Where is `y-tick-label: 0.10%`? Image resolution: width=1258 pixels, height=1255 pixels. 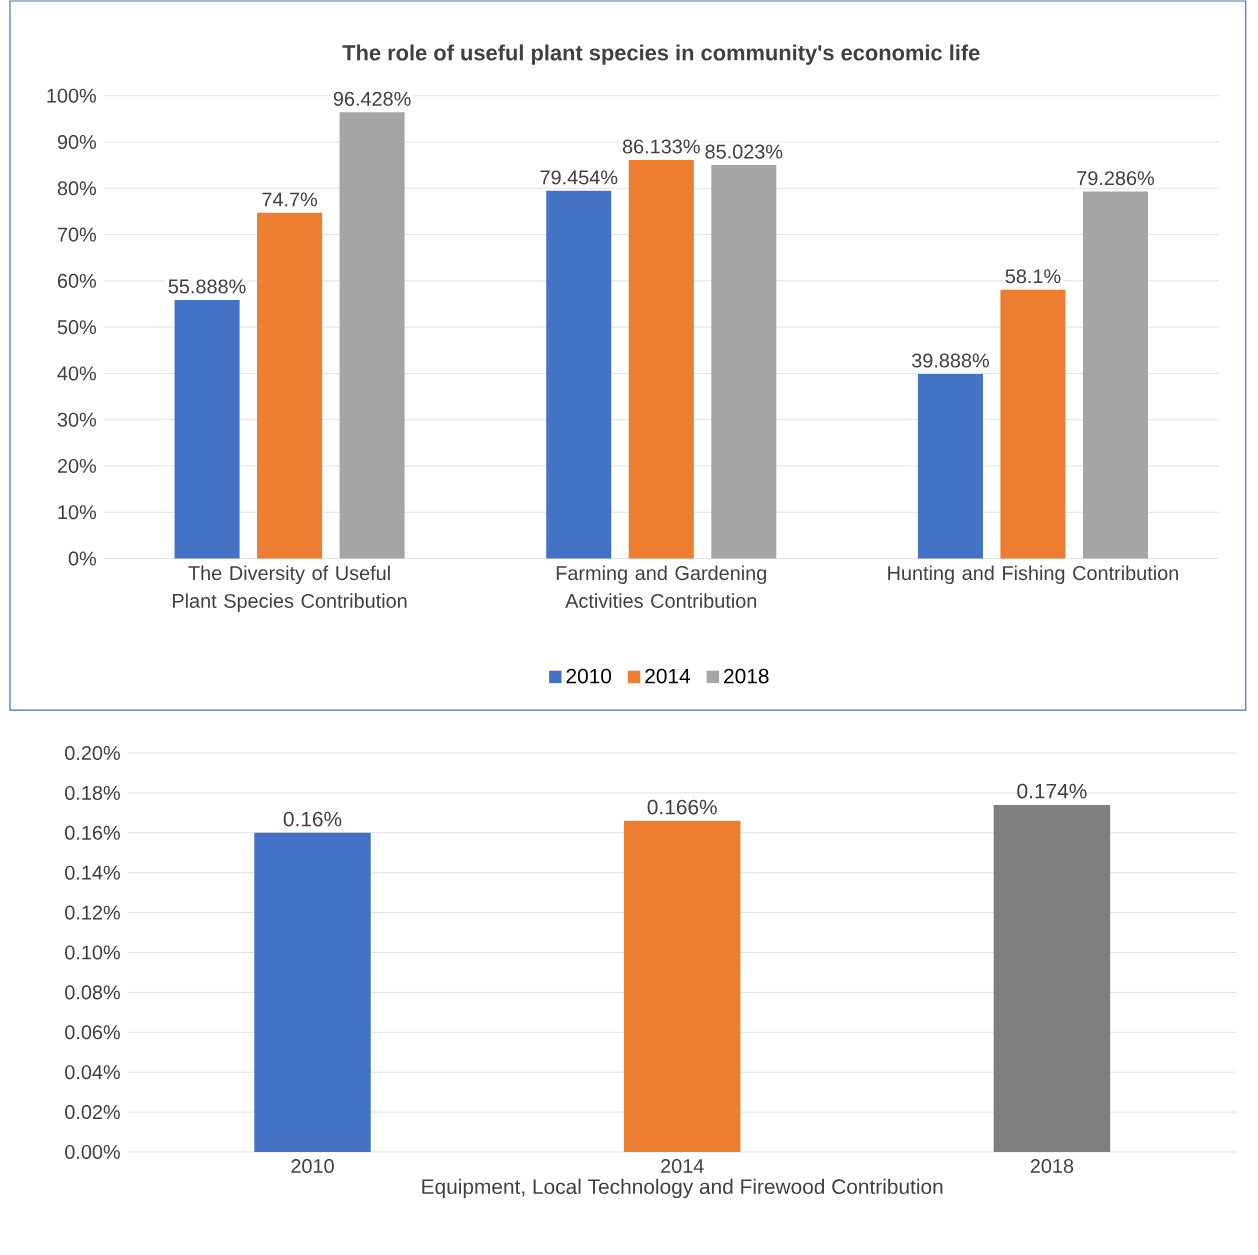 y-tick-label: 0.10% is located at coordinates (92, 952).